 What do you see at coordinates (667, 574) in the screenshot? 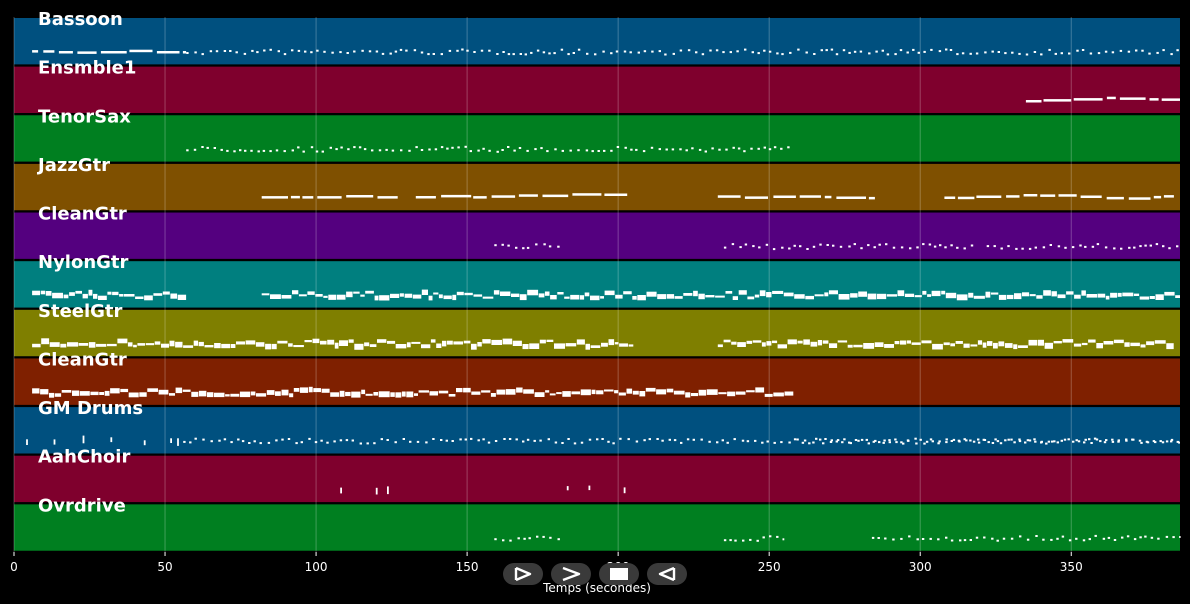
I see `back-button` at bounding box center [667, 574].